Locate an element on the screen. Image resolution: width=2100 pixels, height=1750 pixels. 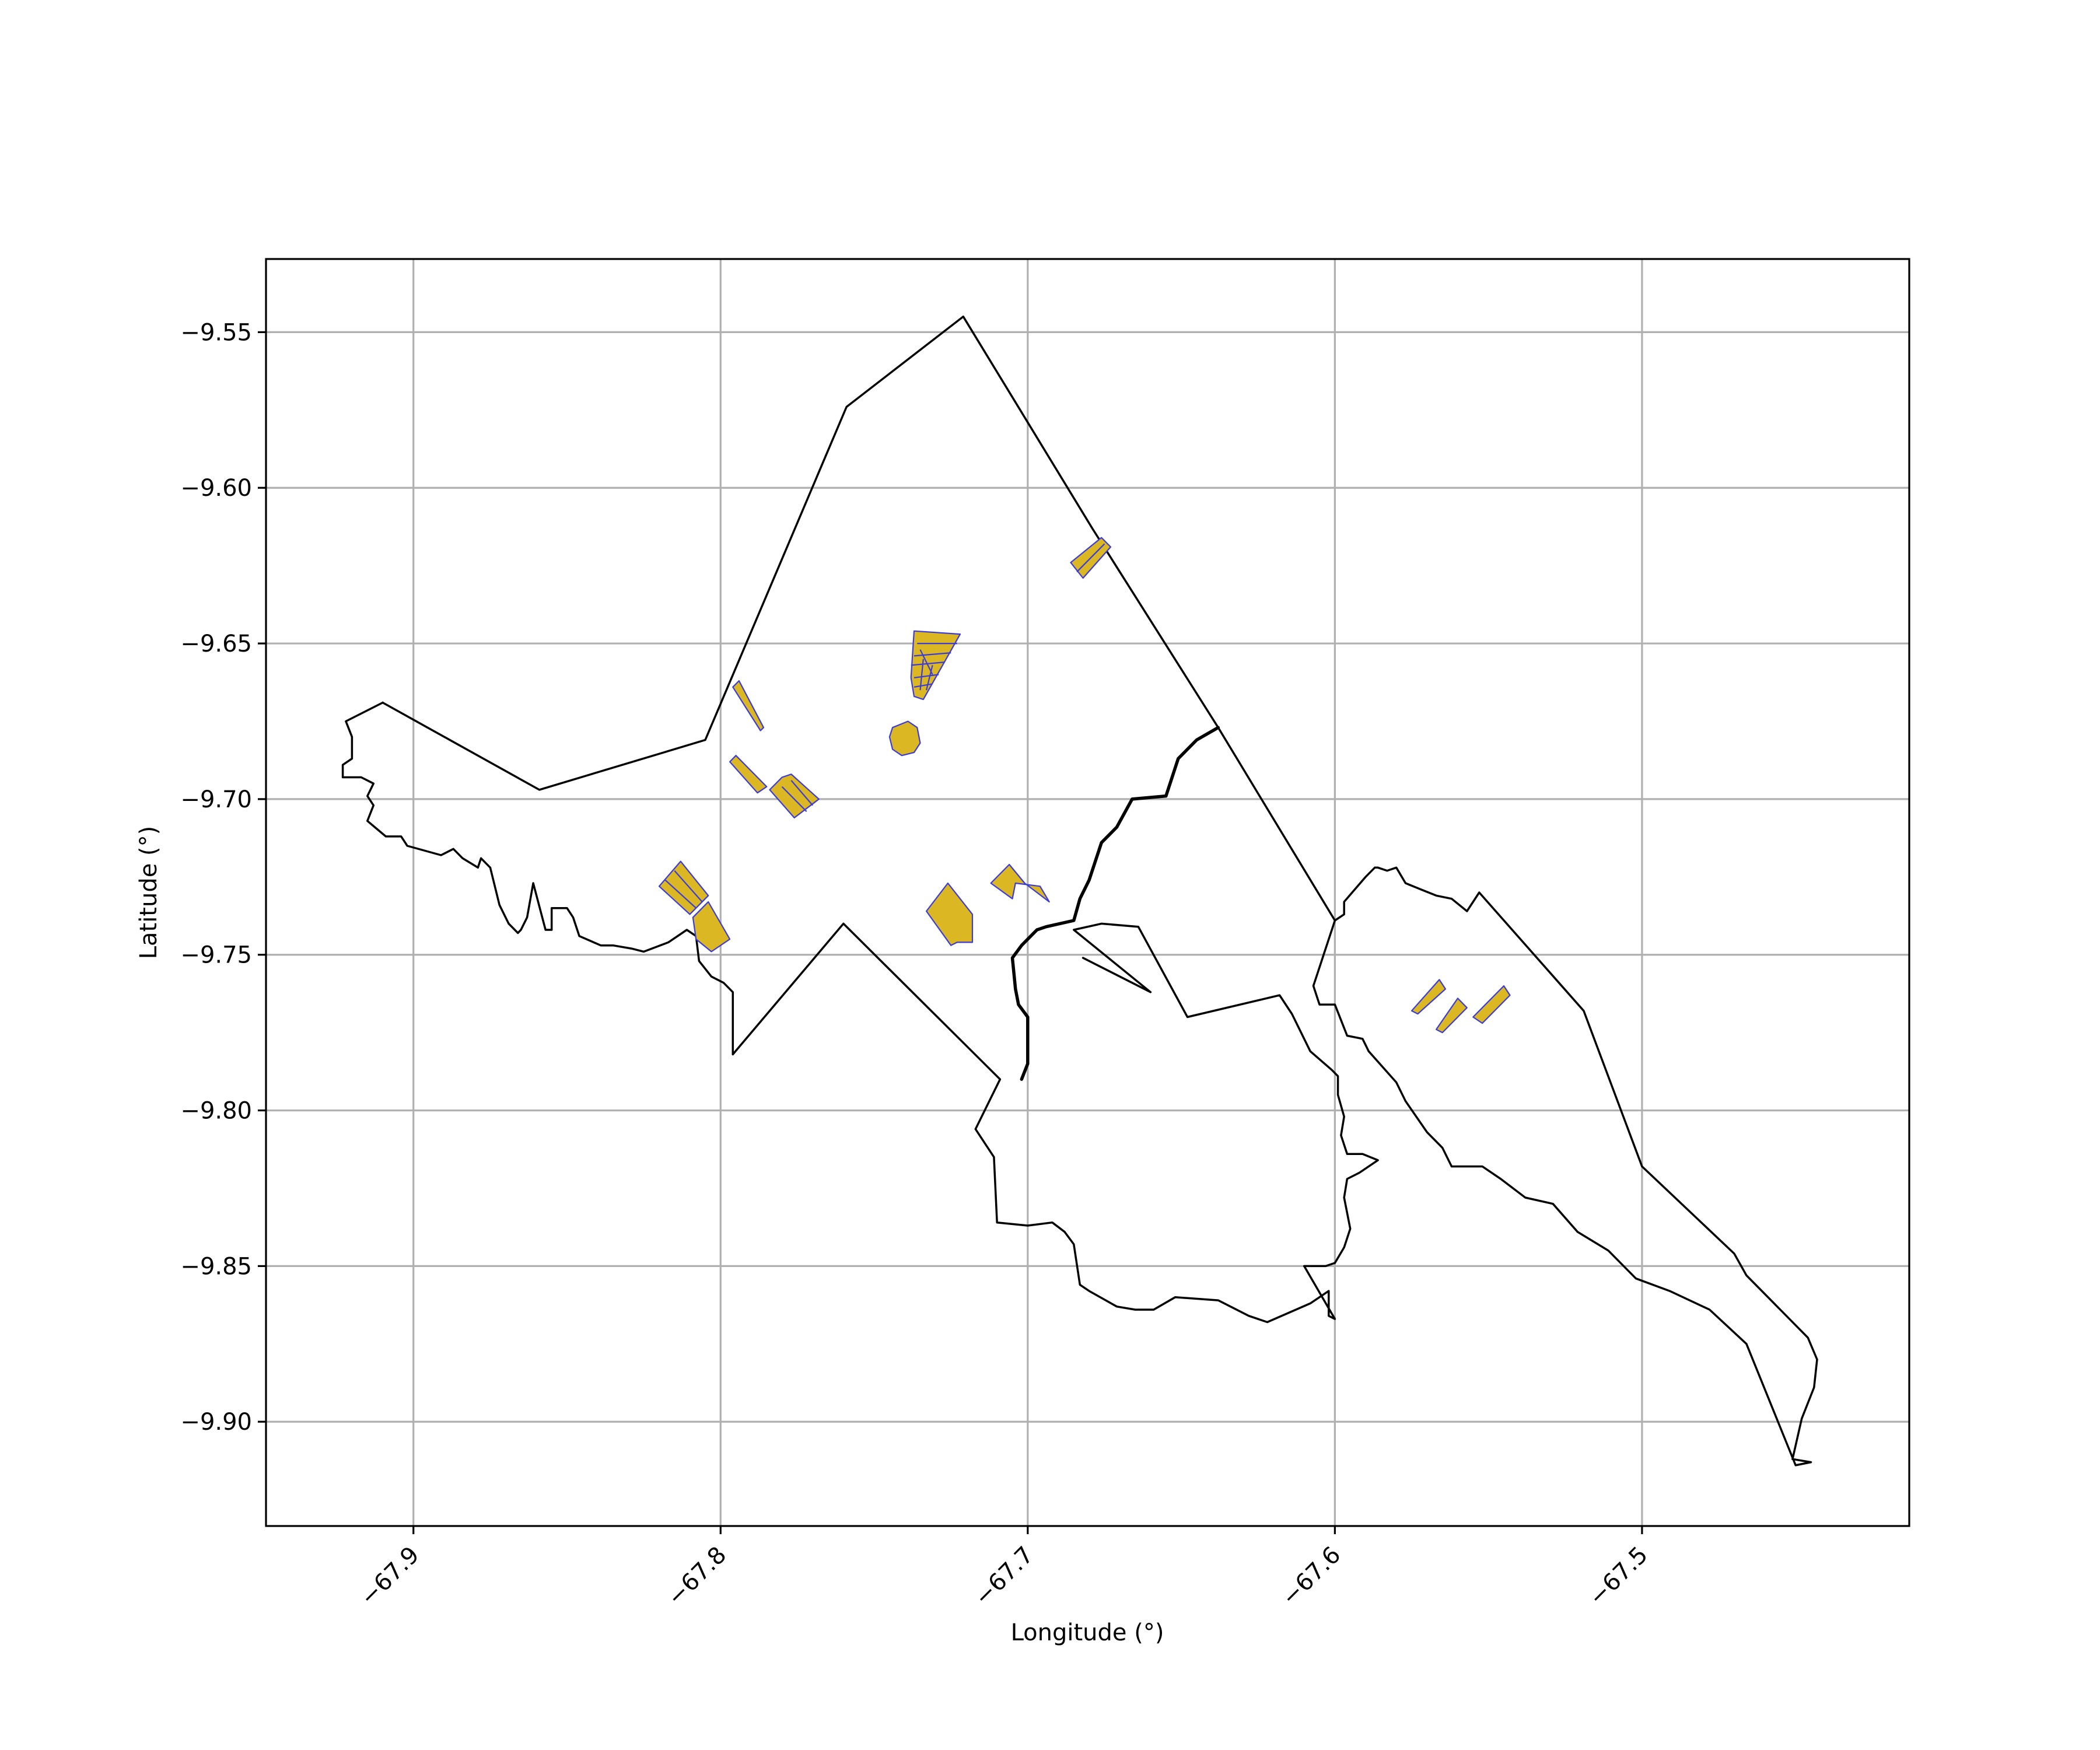
y-tick-label: −9.60 is located at coordinates (216, 488).